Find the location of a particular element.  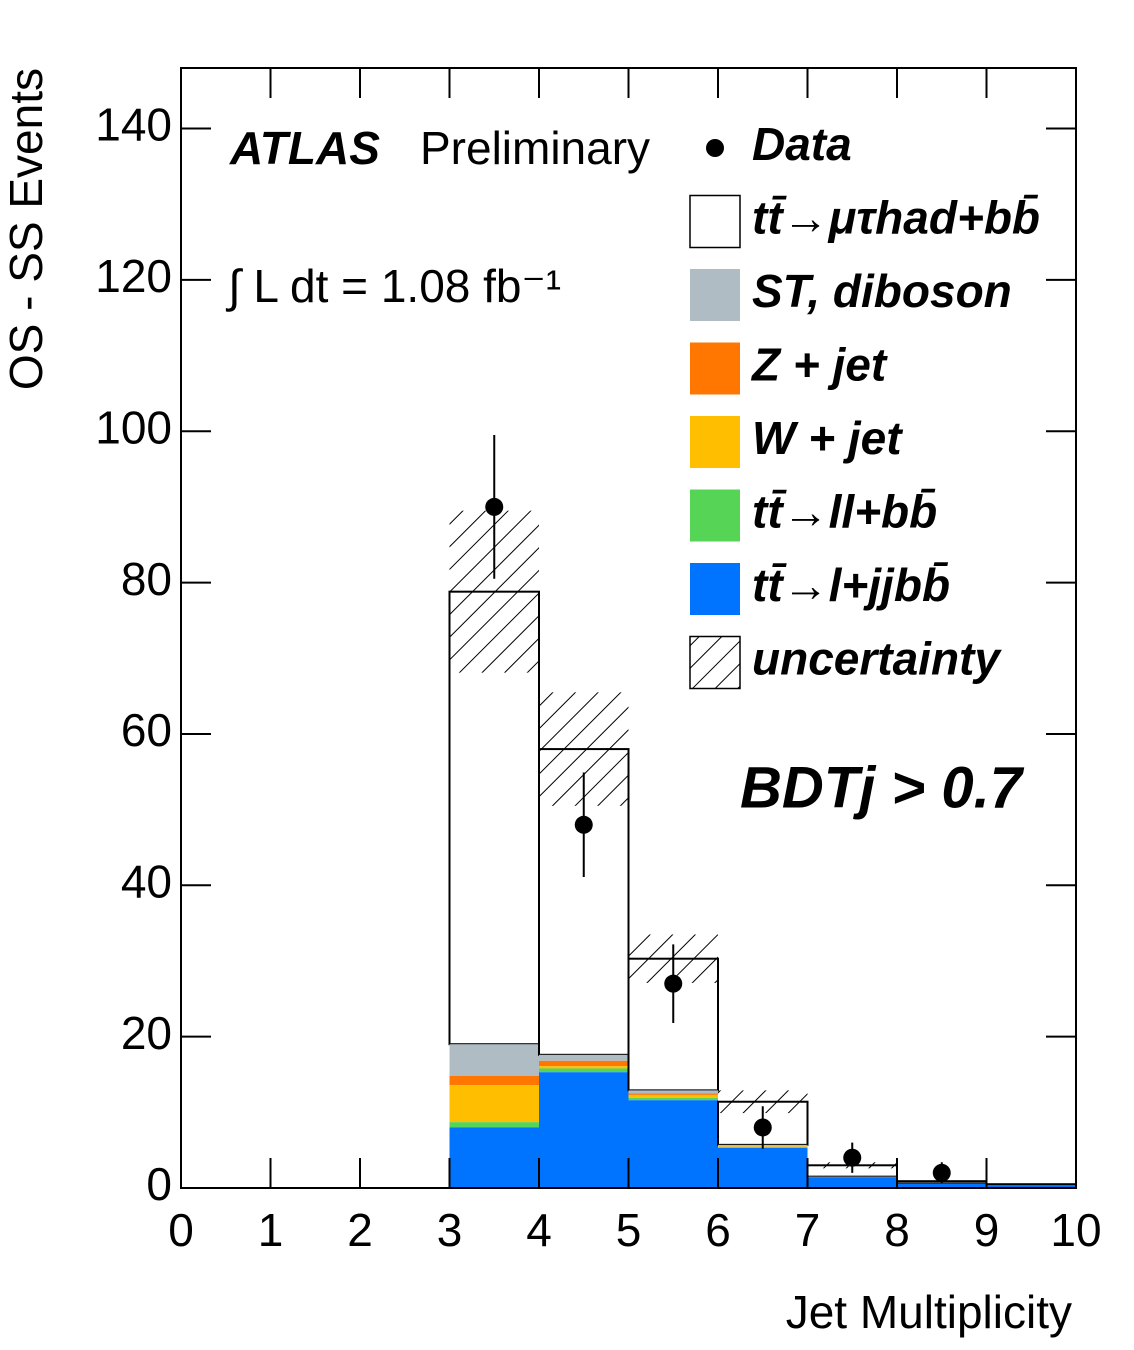

legend-label: W + jet is located at coordinates (827, 438).